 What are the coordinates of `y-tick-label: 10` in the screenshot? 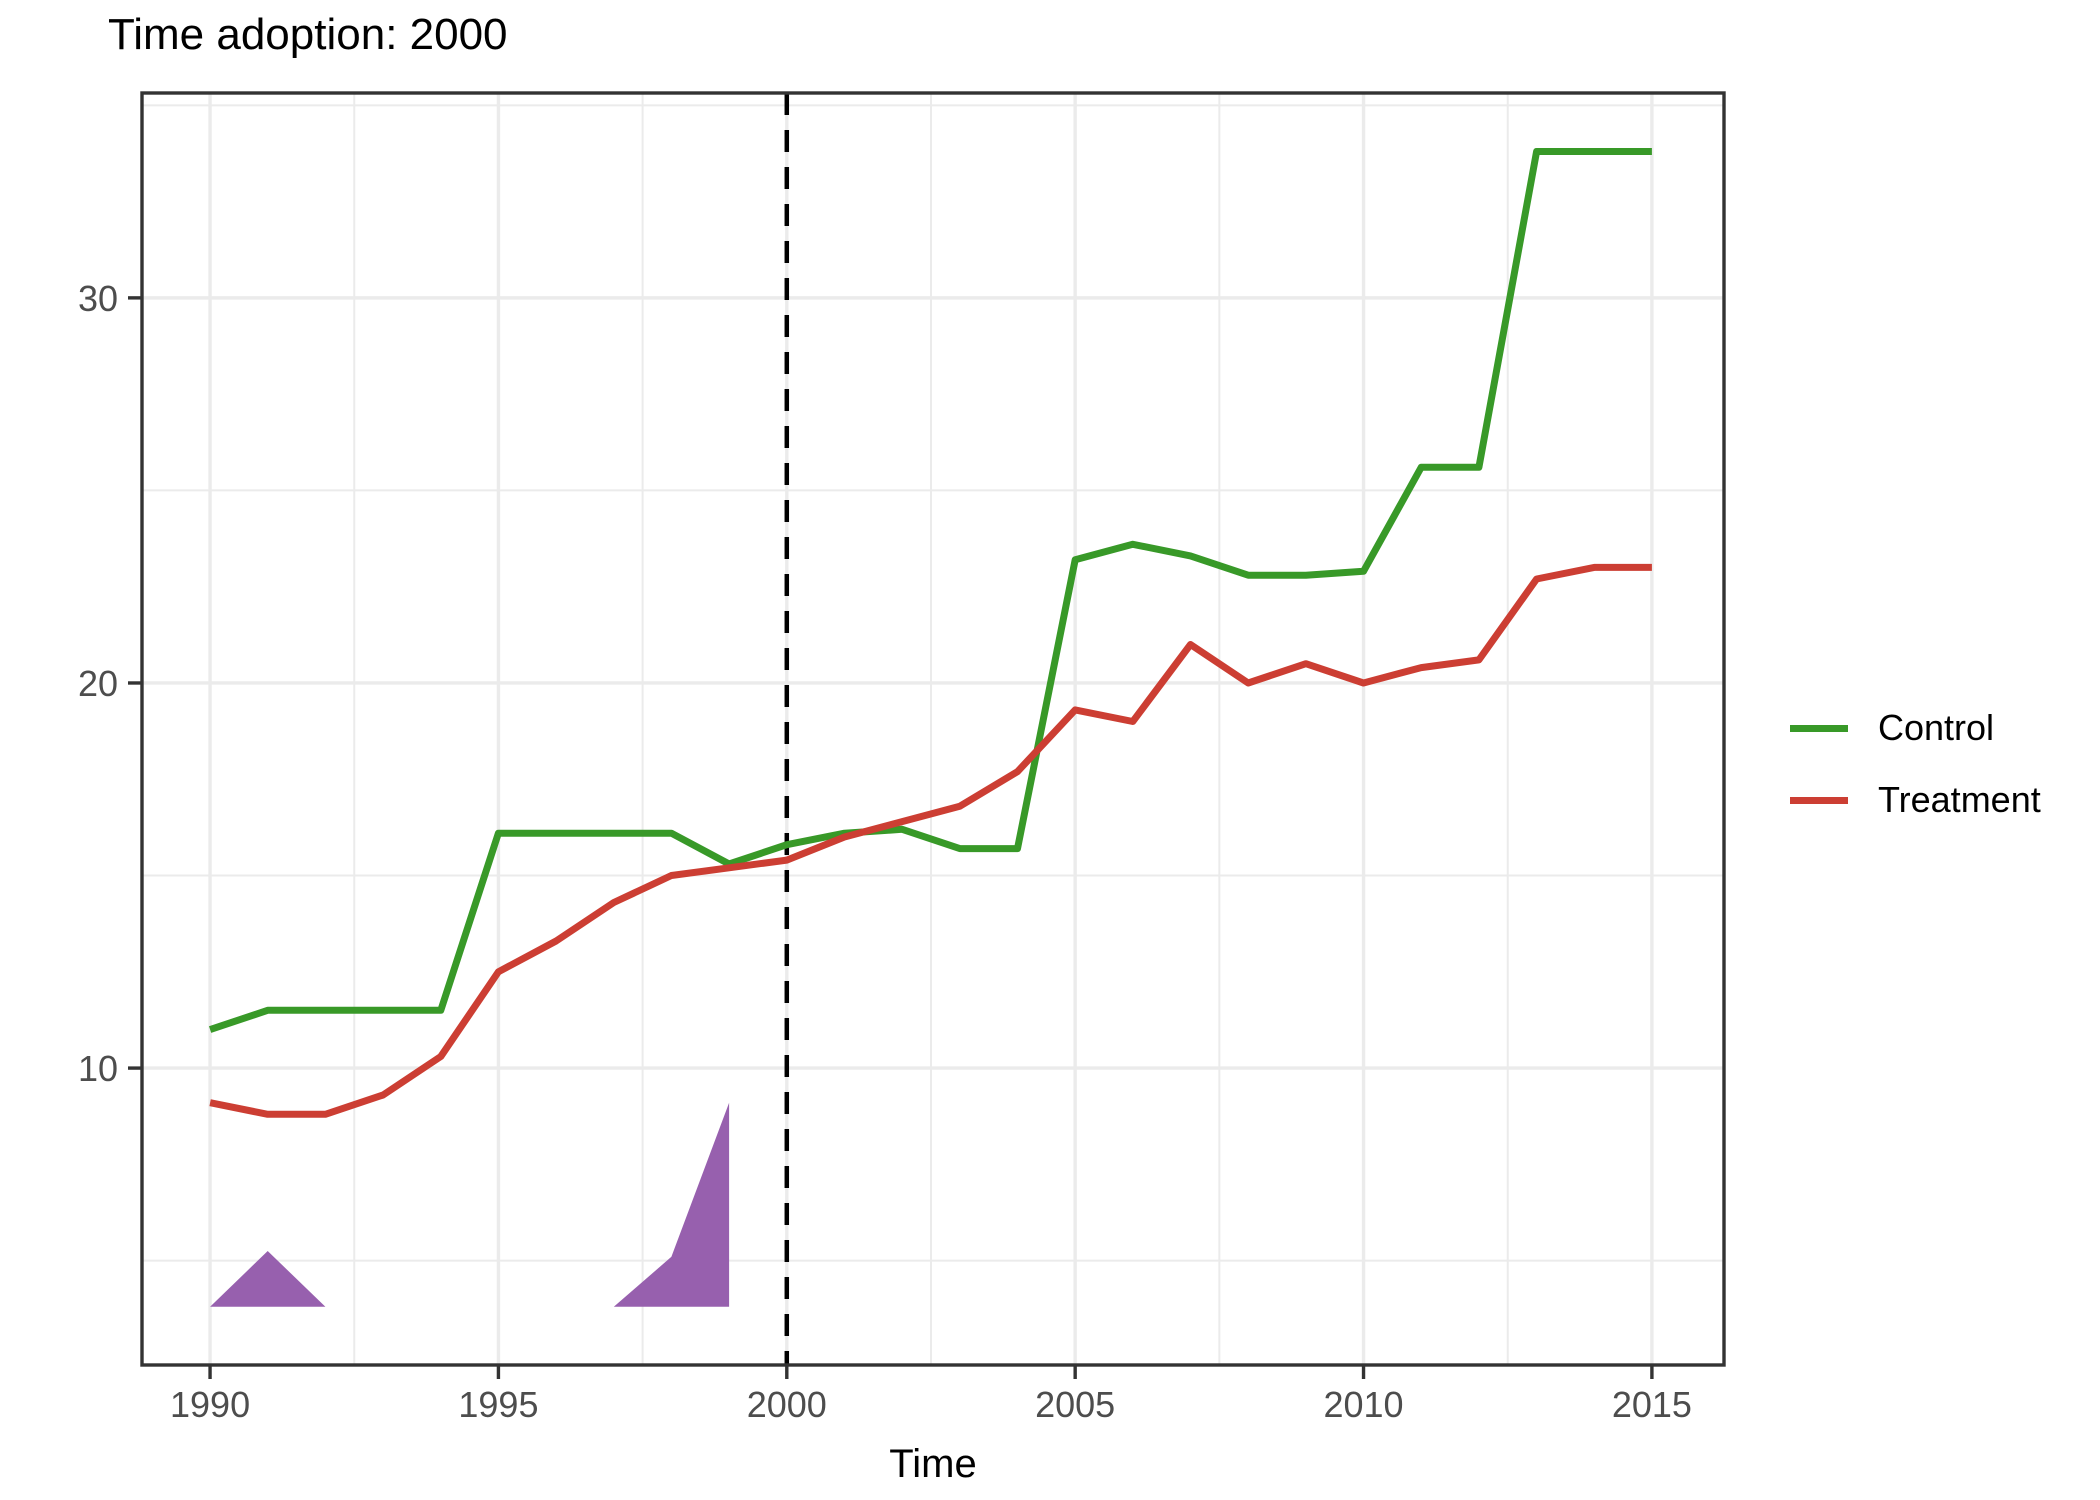 It's located at (98, 1068).